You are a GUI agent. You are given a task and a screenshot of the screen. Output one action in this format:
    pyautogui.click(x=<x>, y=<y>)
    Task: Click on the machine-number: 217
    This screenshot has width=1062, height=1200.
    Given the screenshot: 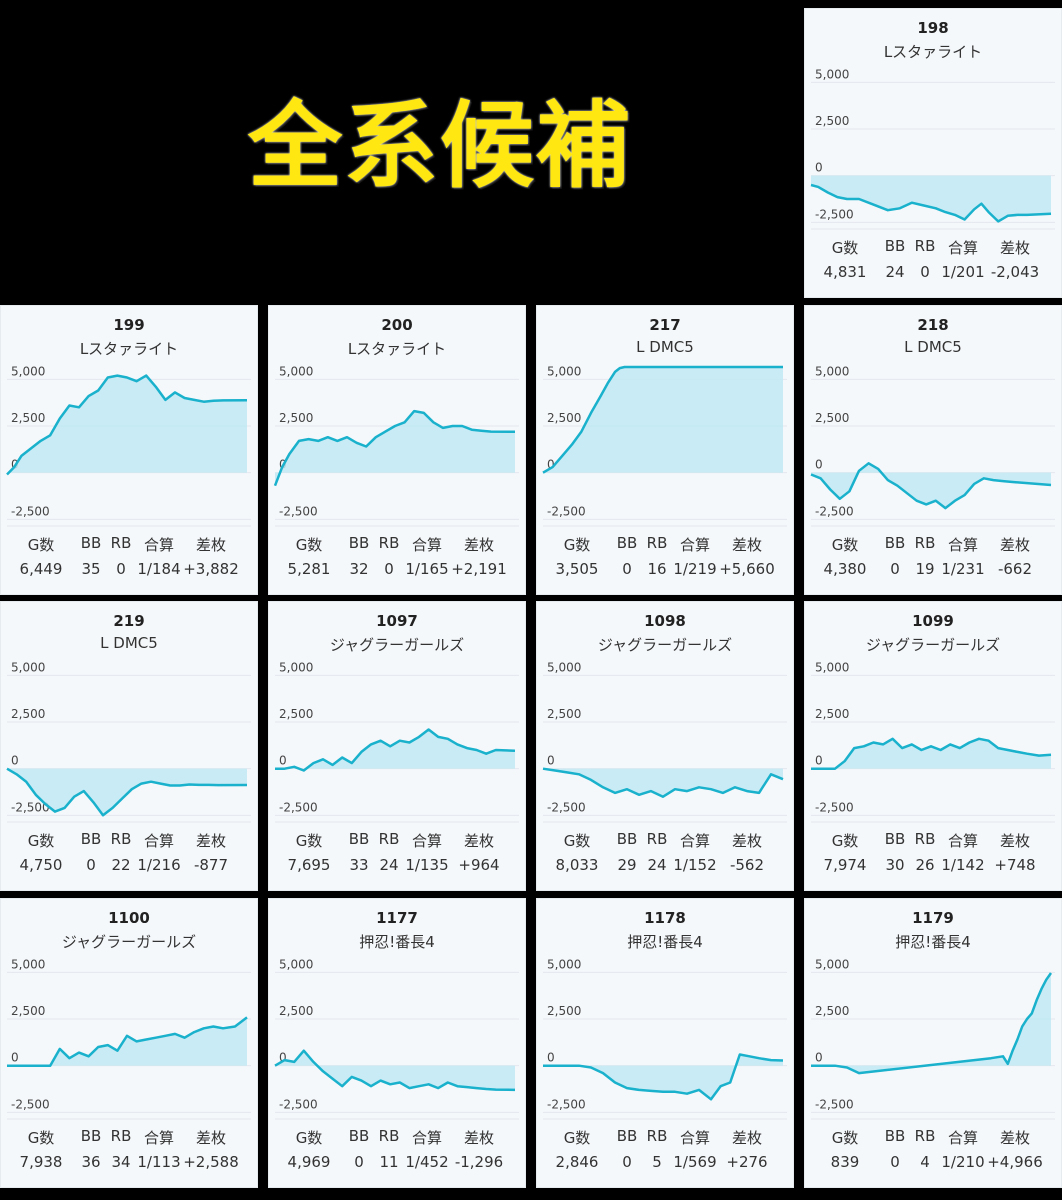 What is the action you would take?
    pyautogui.click(x=665, y=325)
    